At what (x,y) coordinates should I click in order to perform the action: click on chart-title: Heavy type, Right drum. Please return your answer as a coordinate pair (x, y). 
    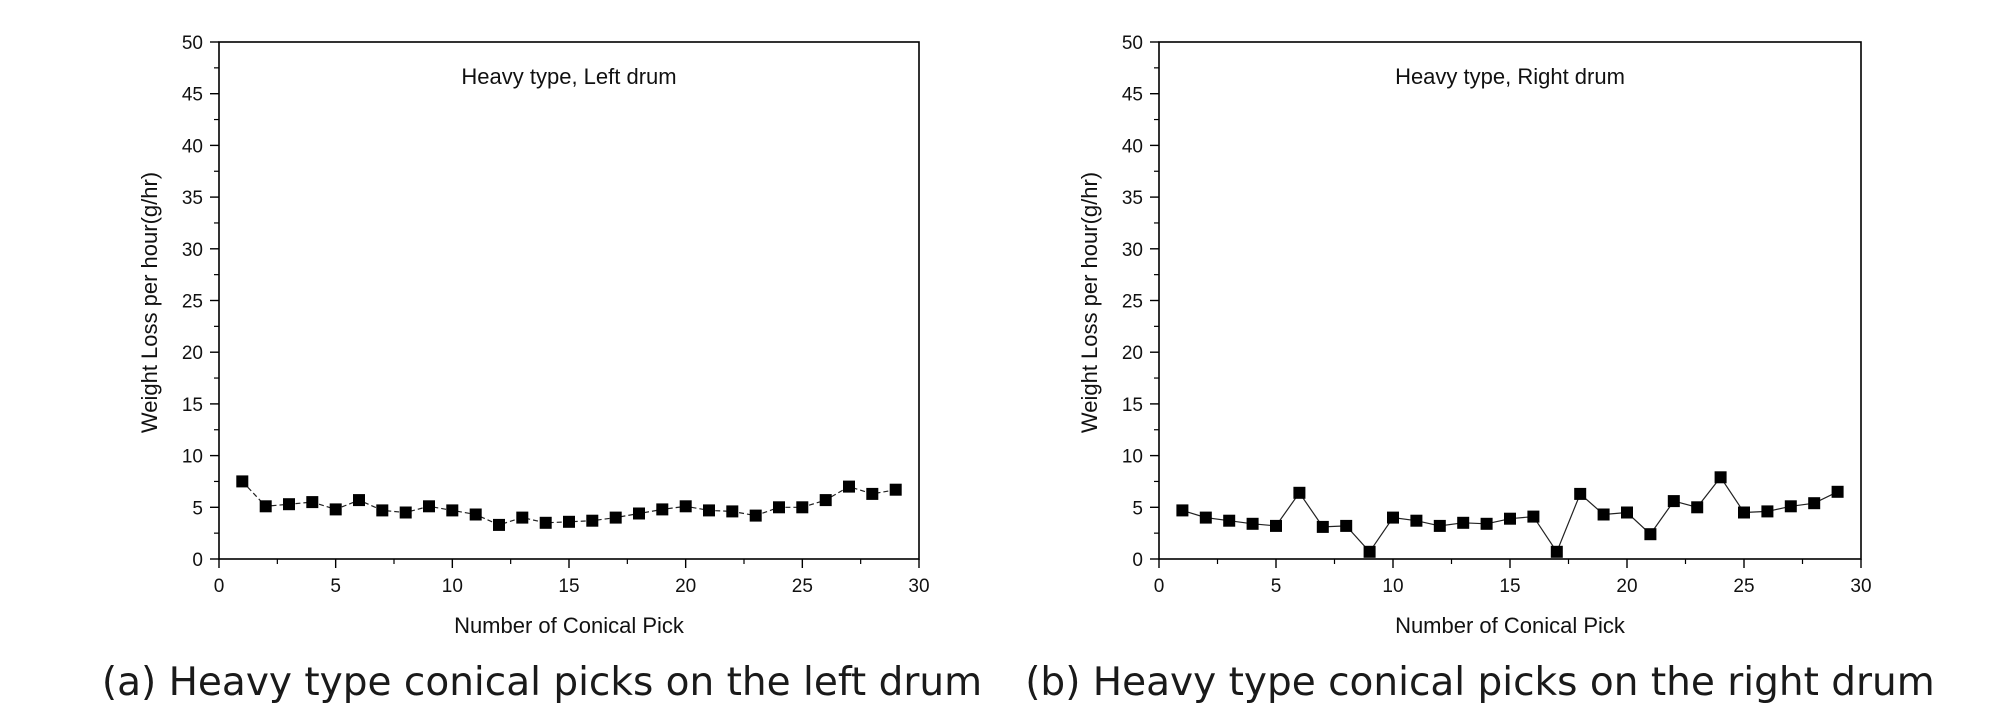
    Looking at the image, I should click on (1510, 76).